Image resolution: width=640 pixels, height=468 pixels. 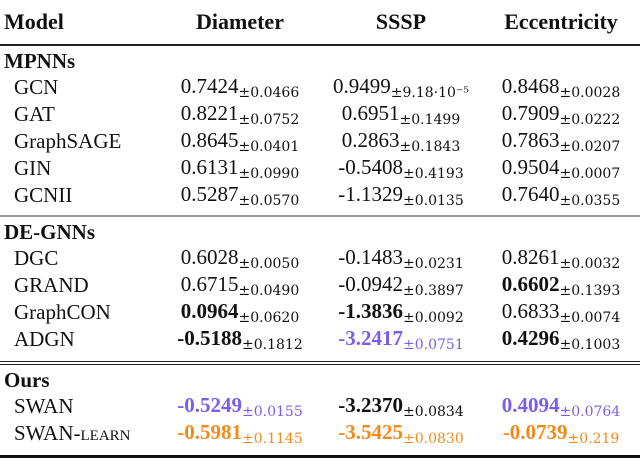 I want to click on header-eccentricity: Eccentricity, so click(x=561, y=23).